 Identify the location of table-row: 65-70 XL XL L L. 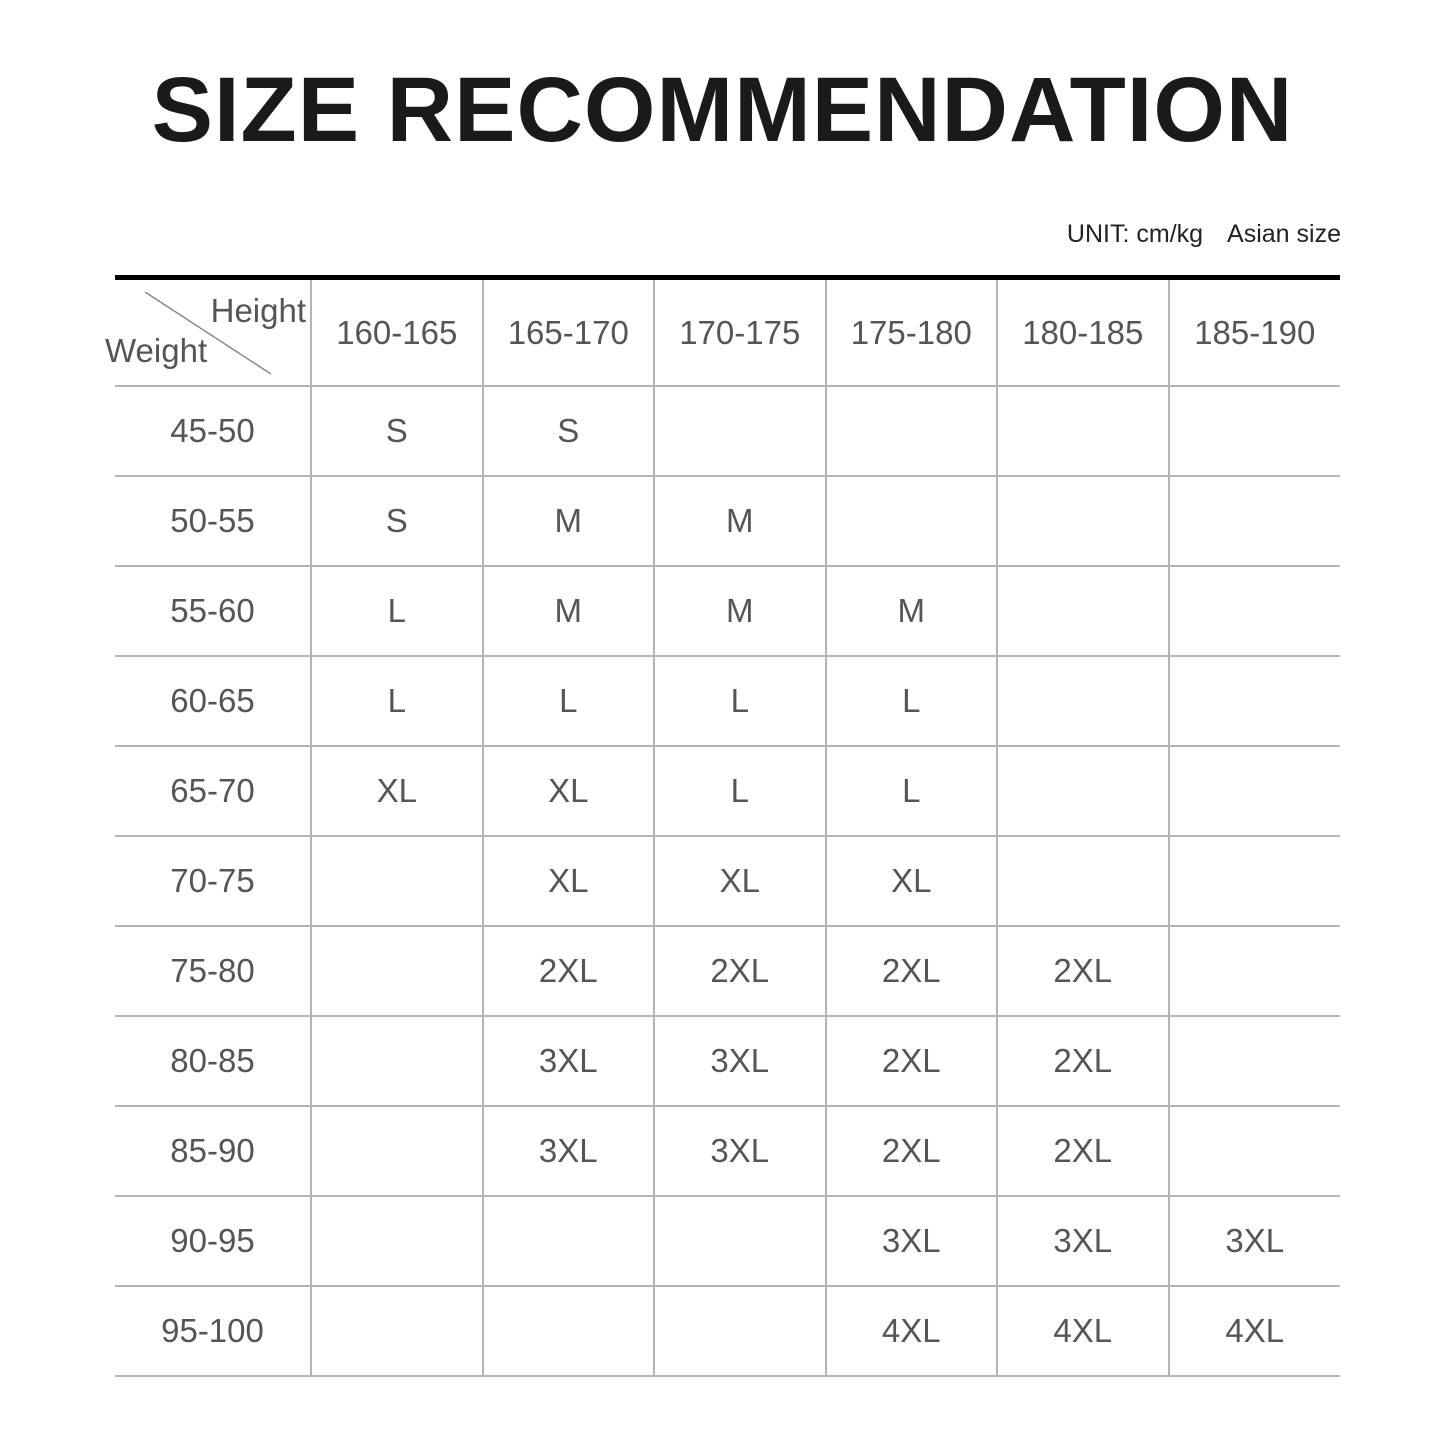
(727, 791).